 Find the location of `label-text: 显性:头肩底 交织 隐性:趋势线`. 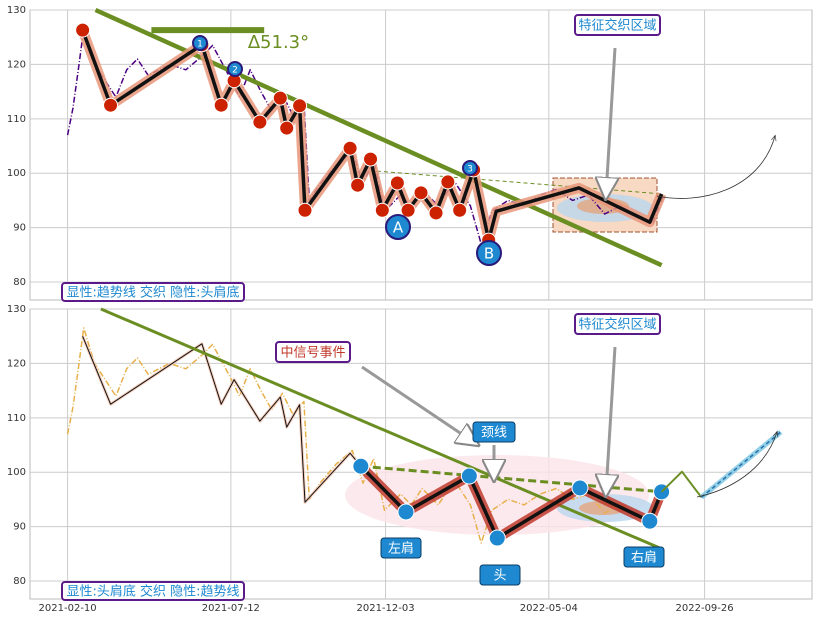

label-text: 显性:头肩底 交织 隐性:趋势线 is located at coordinates (152, 592).